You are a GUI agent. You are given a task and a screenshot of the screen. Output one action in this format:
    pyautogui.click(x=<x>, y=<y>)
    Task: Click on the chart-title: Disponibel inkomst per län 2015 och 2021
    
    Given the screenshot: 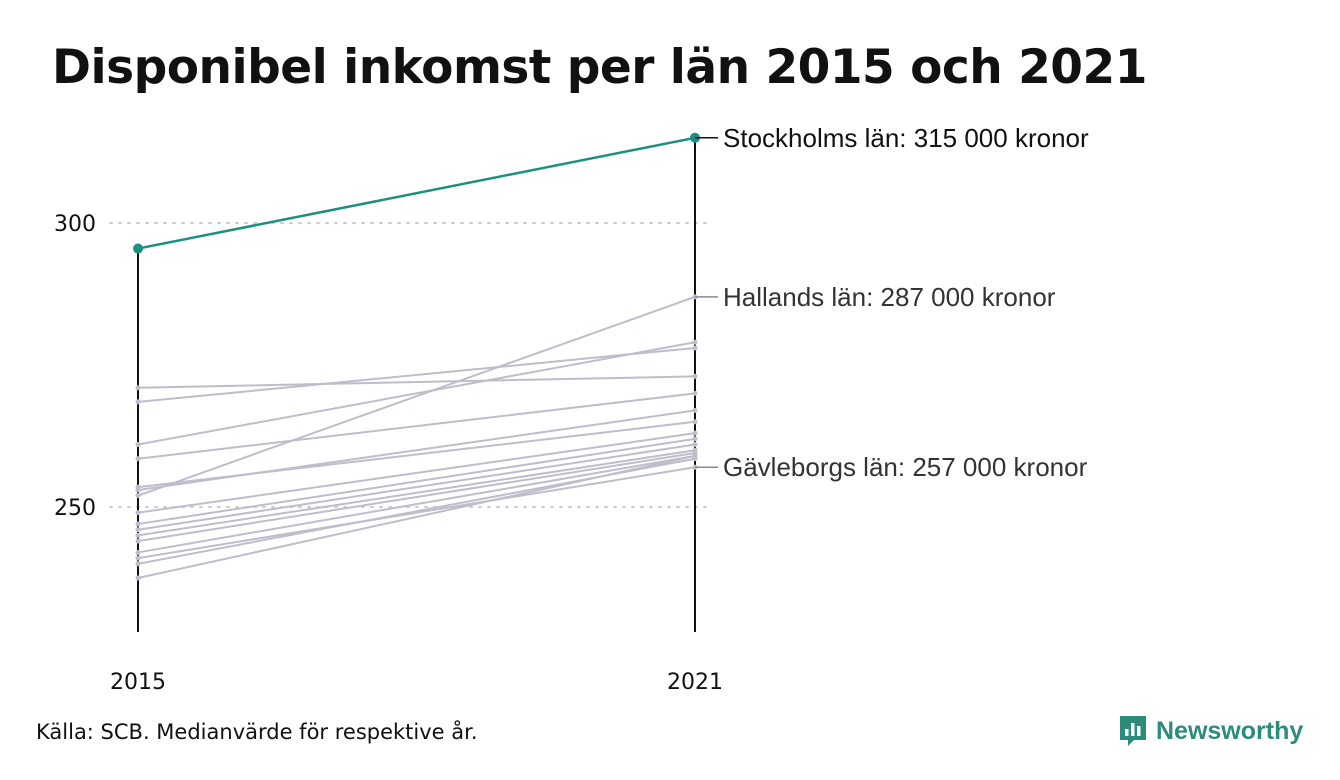 What is the action you would take?
    pyautogui.click(x=599, y=67)
    